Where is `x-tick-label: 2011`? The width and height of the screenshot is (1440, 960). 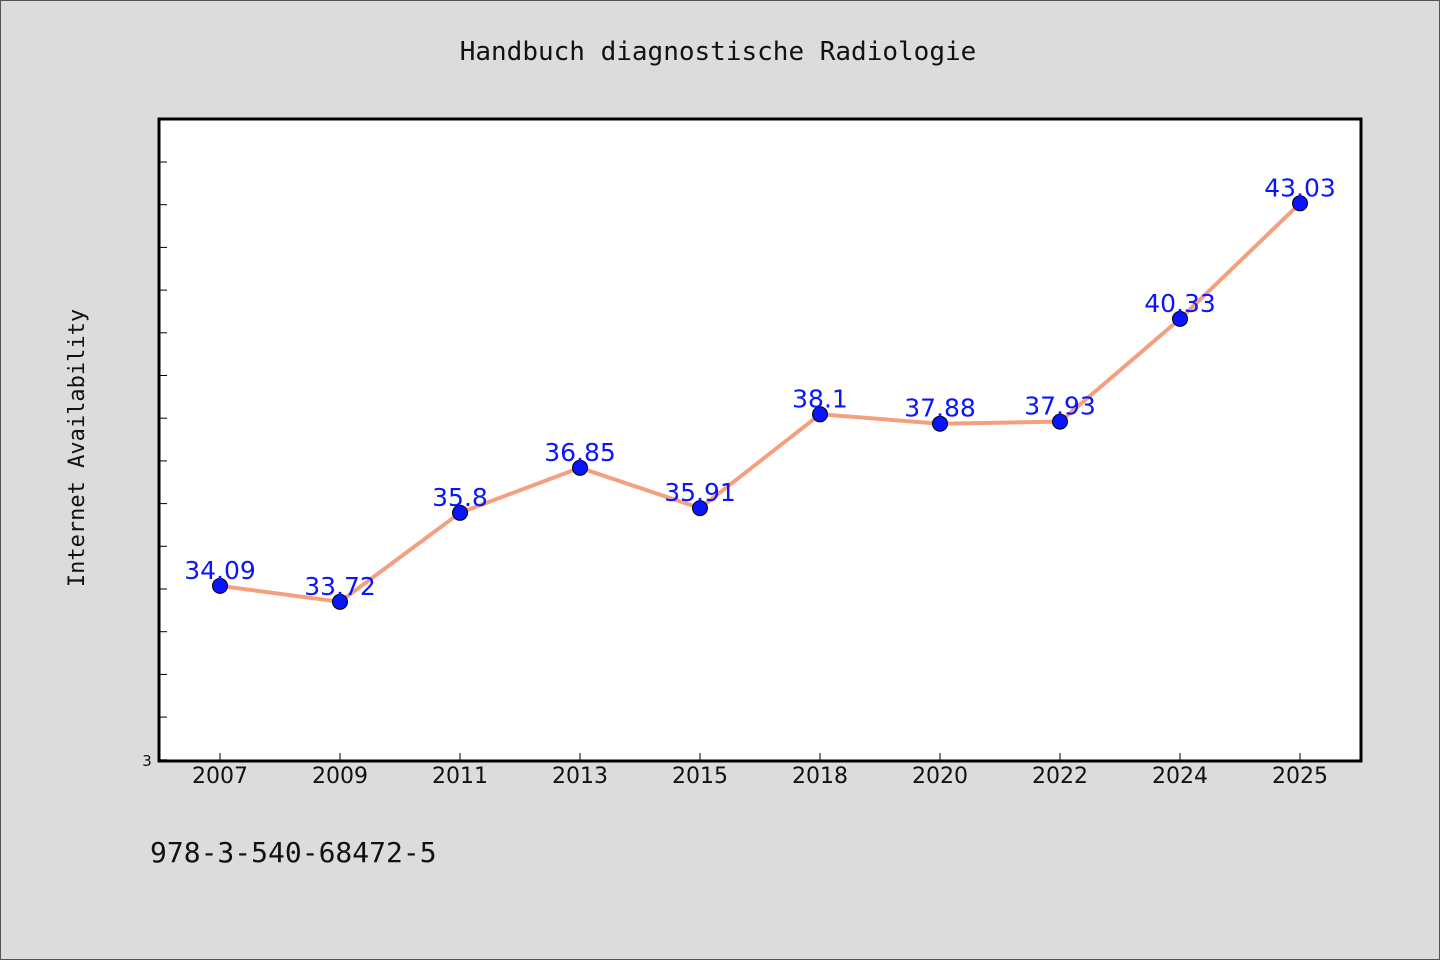 x-tick-label: 2011 is located at coordinates (460, 776).